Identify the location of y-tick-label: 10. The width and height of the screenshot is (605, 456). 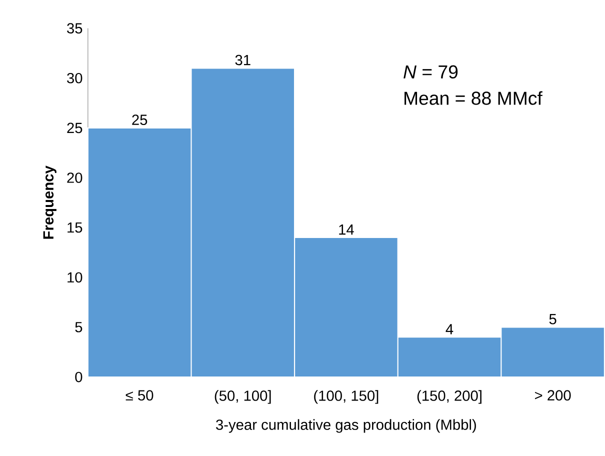
(75, 277).